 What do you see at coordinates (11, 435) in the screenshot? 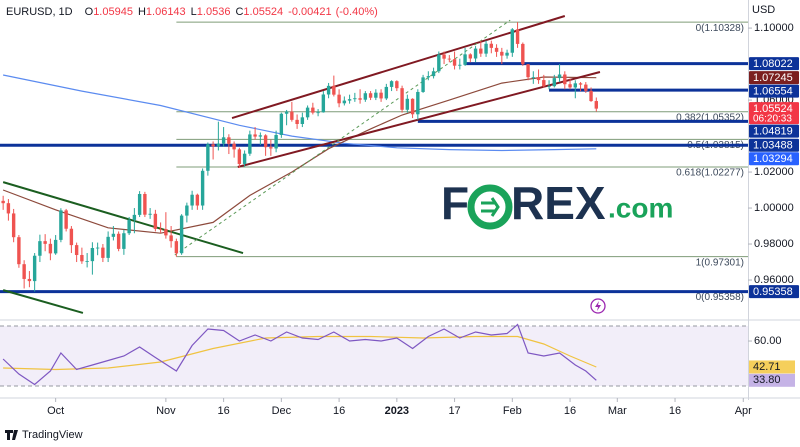
I see `brand-logo` at bounding box center [11, 435].